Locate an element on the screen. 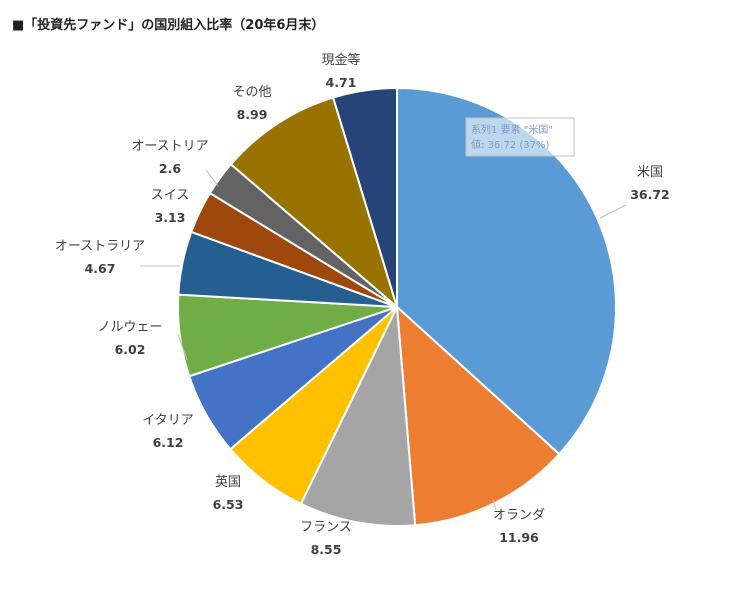  slice-label-name-10: 現金等 is located at coordinates (340, 60).